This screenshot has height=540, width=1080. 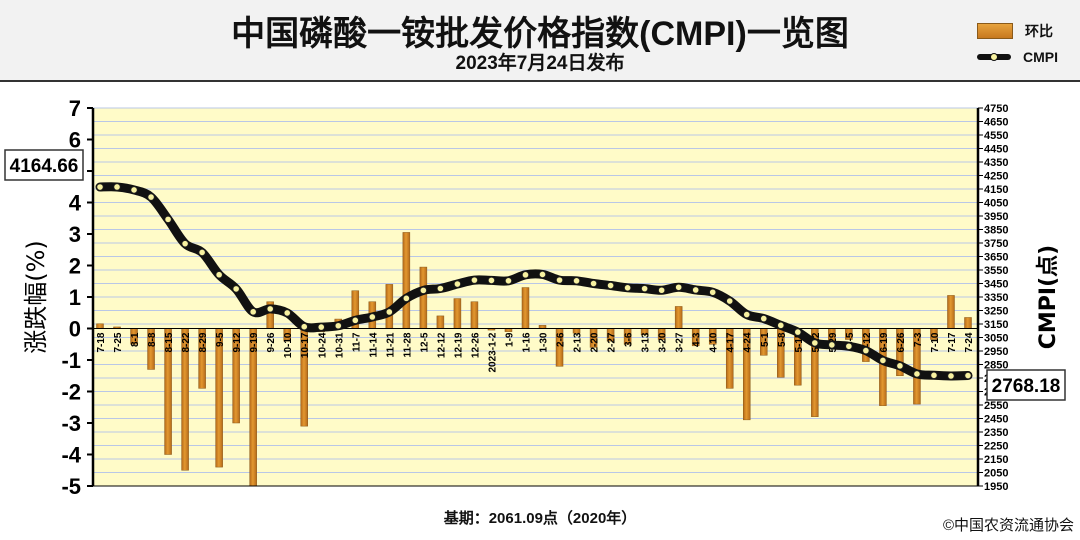 I want to click on category-label: 7-24, so click(x=969, y=342).